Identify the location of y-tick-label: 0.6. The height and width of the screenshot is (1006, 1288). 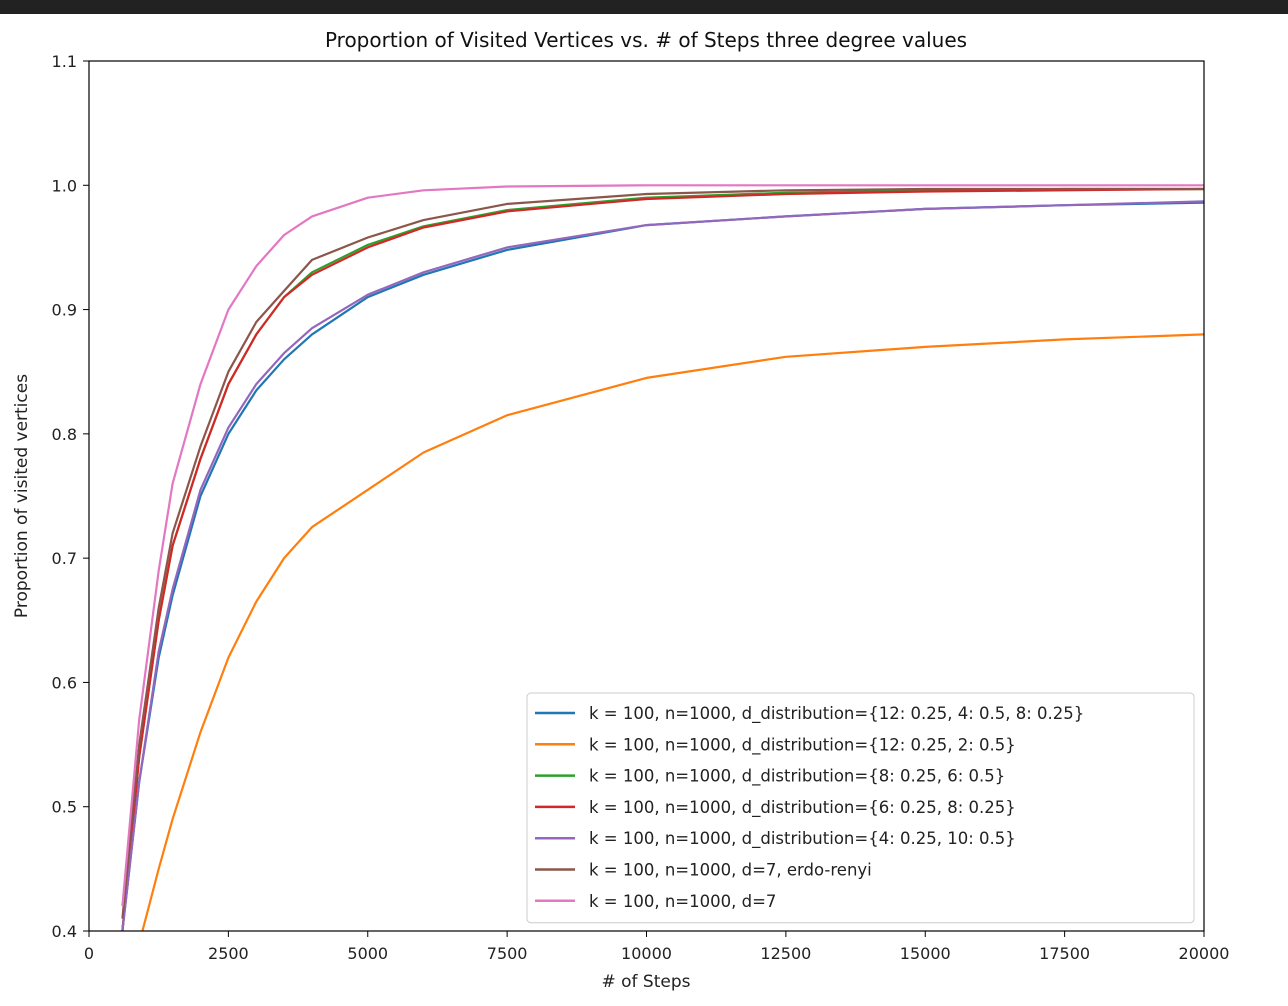
(64, 682).